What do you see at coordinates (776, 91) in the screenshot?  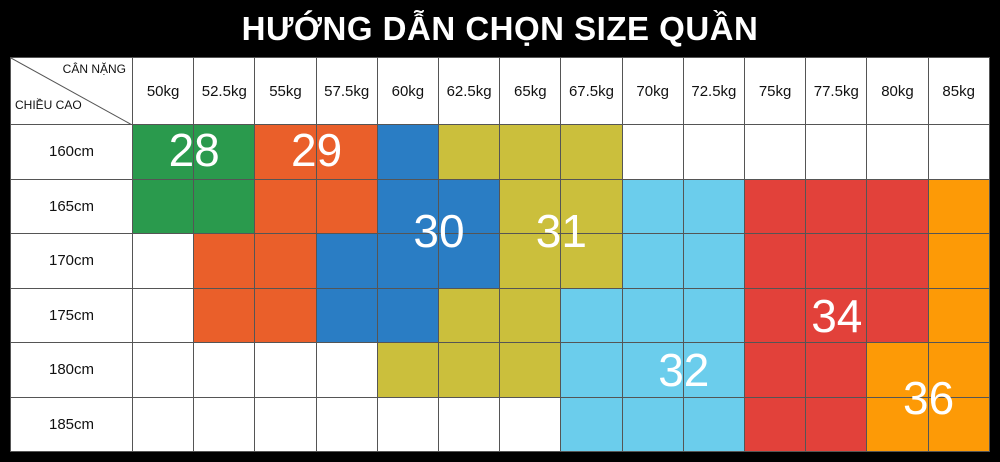 I see `weight-header: 75kg` at bounding box center [776, 91].